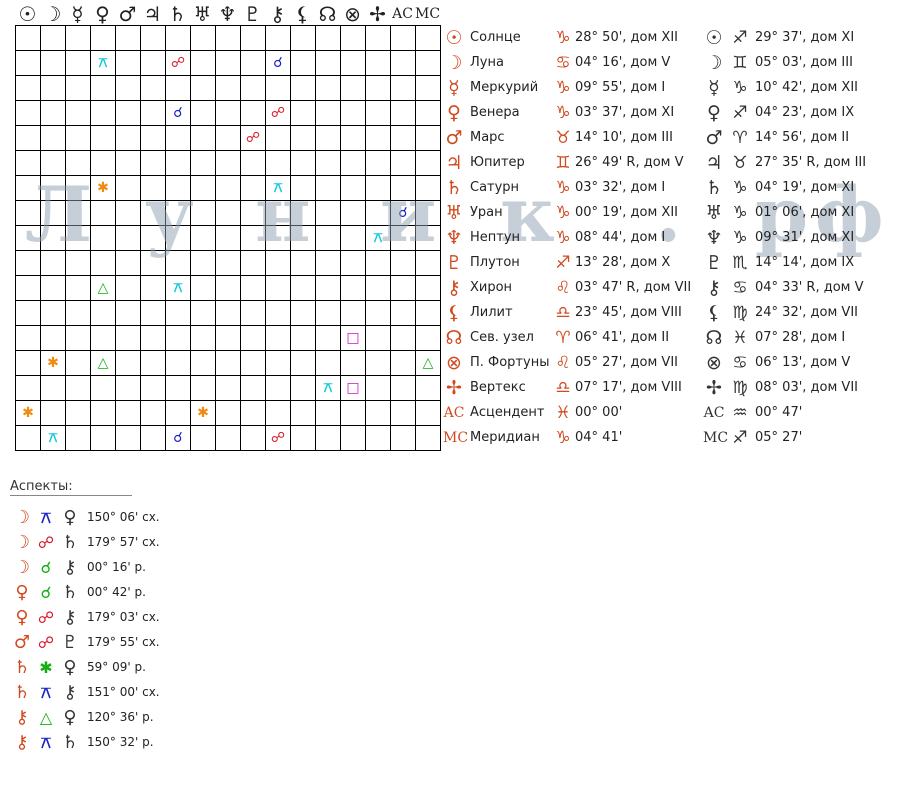  What do you see at coordinates (740, 163) in the screenshot?
I see `transit-zodiac-sign-icon: ♉` at bounding box center [740, 163].